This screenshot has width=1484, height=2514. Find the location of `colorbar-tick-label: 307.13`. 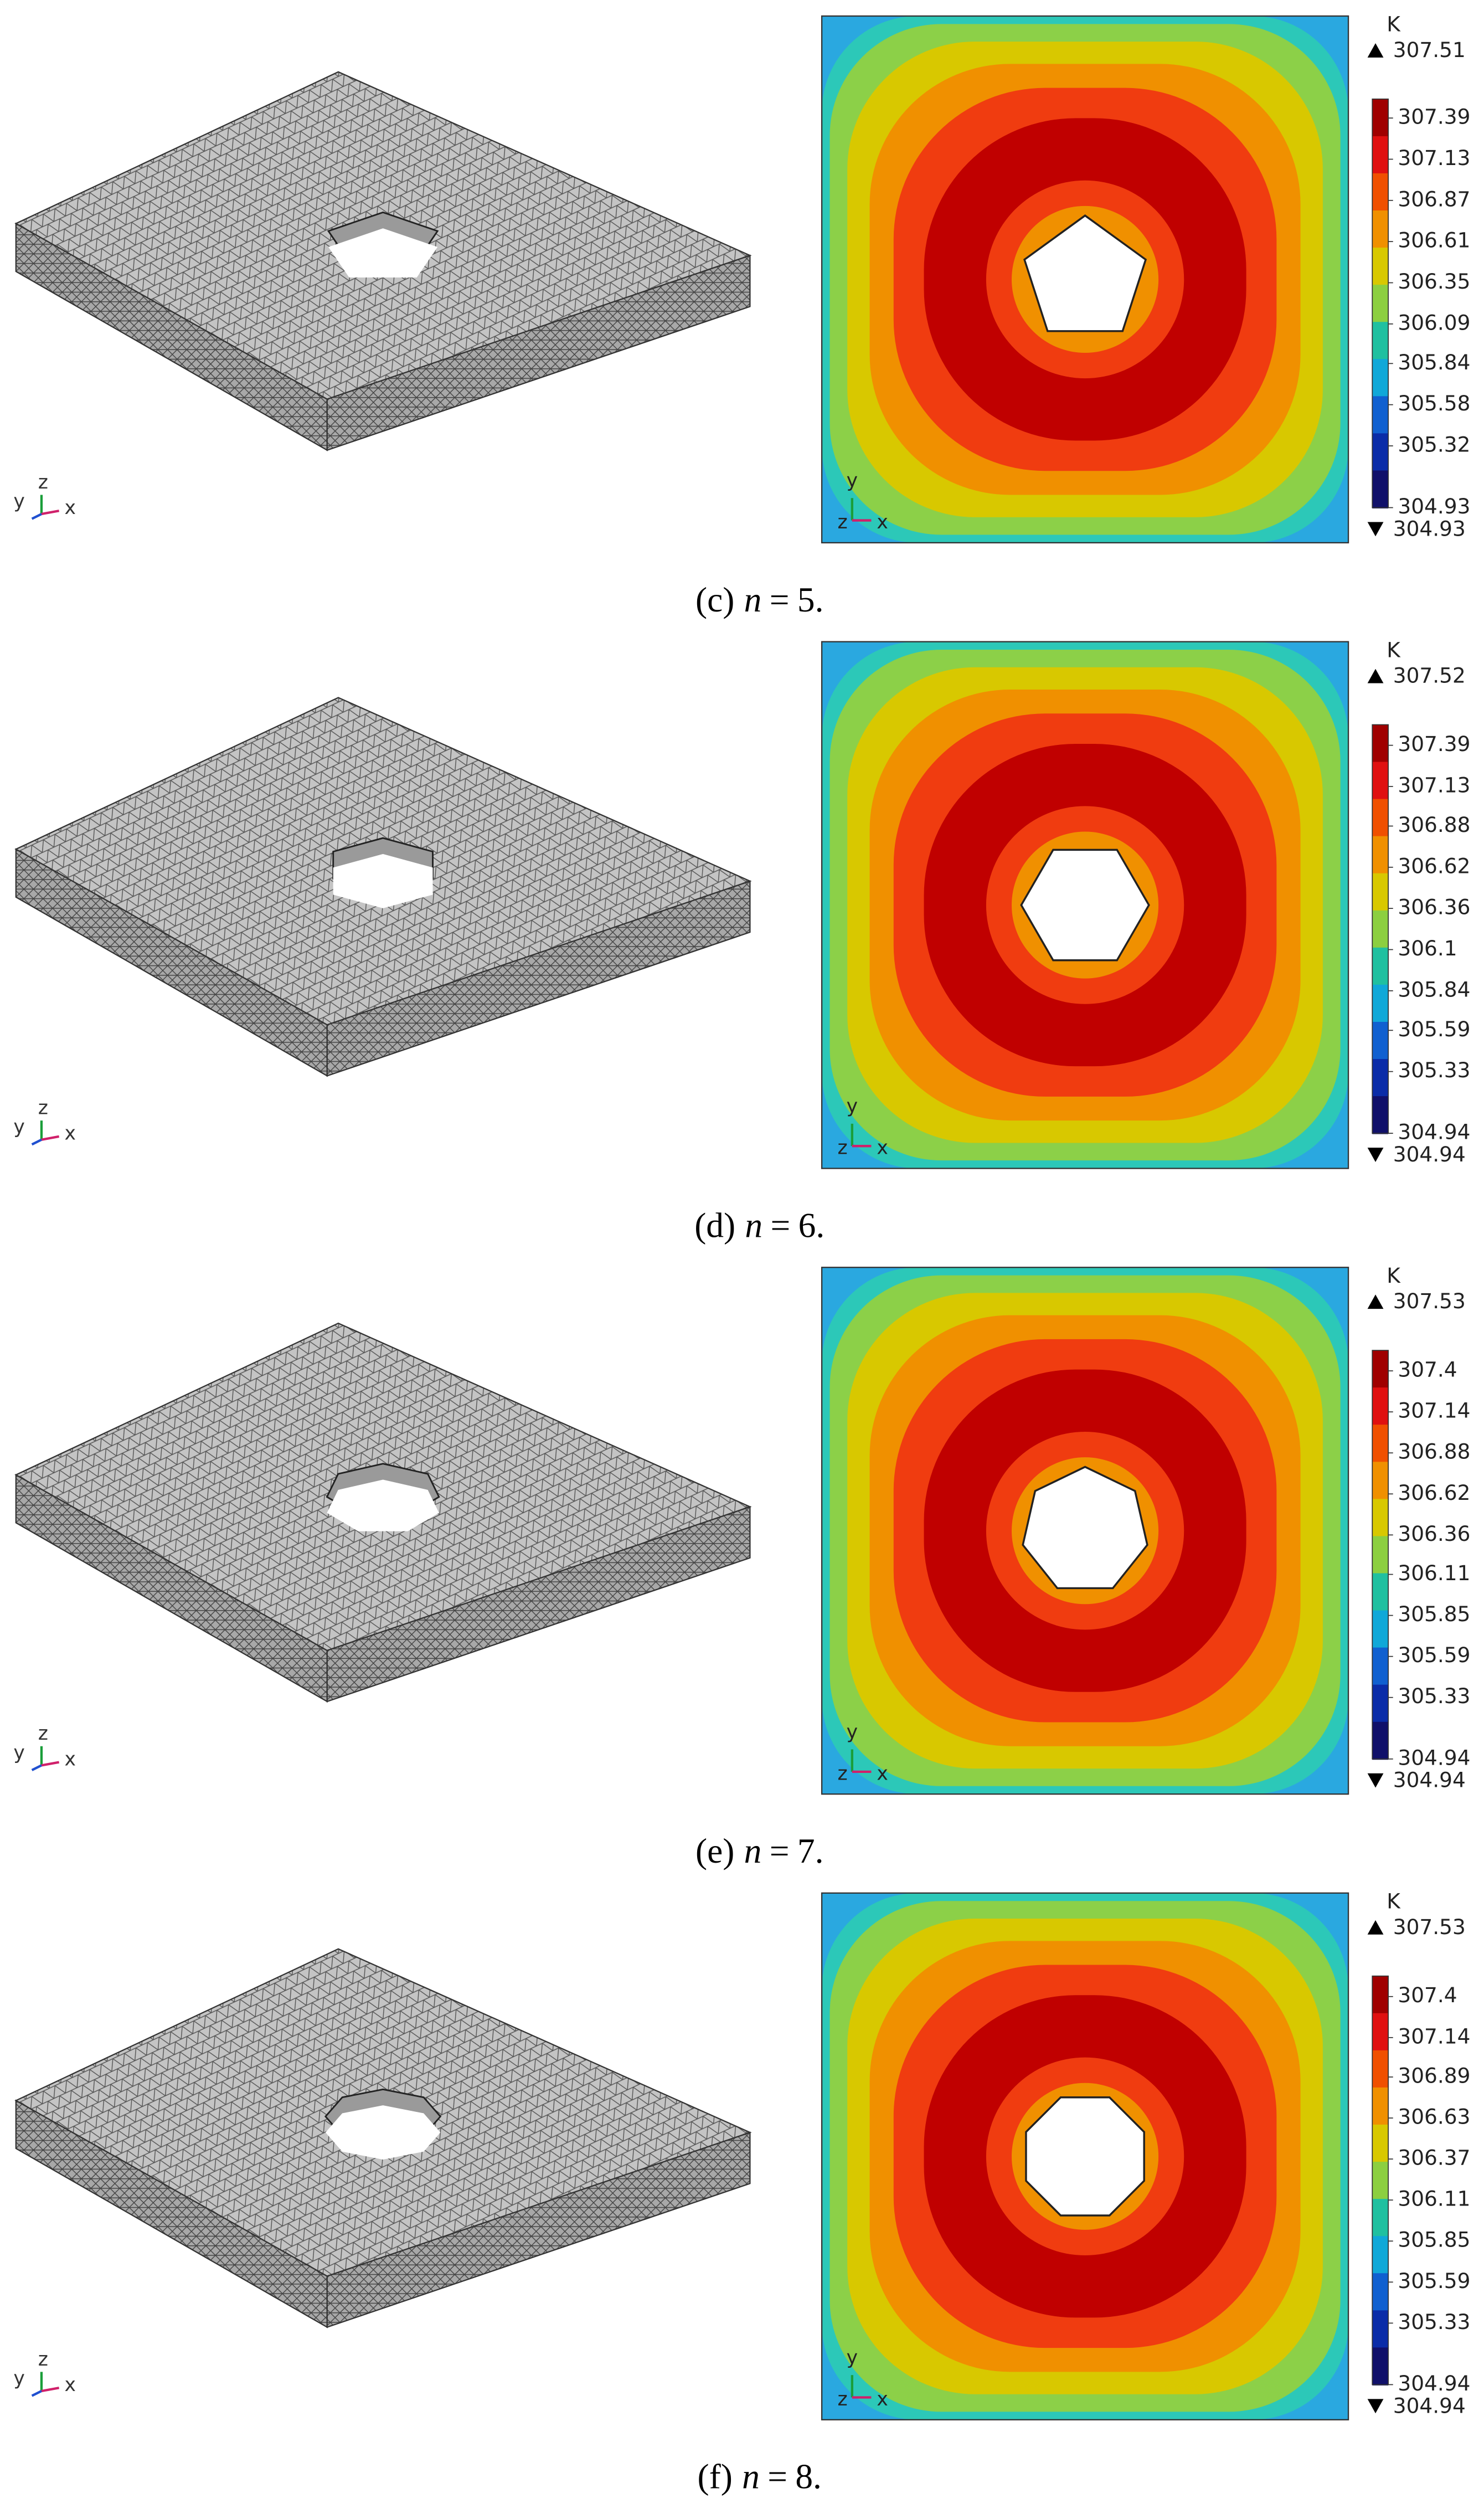

colorbar-tick-label: 307.13 is located at coordinates (1434, 158).